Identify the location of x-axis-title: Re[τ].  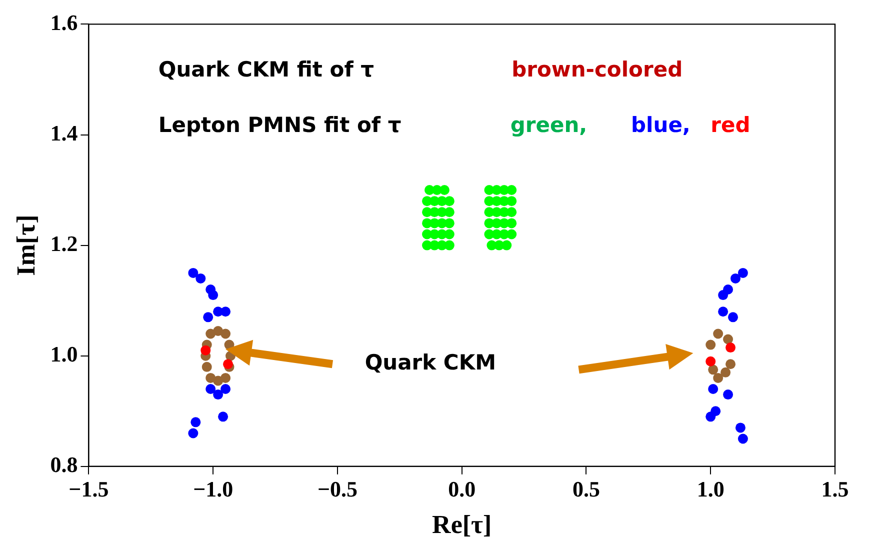
(462, 525).